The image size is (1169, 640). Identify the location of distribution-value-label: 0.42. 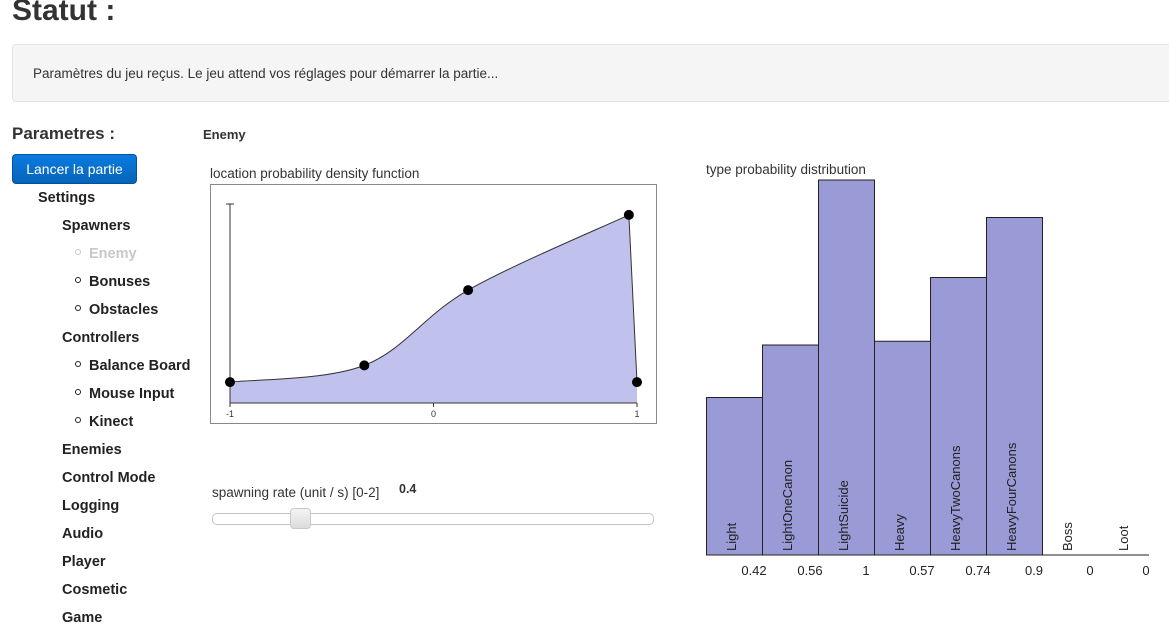
(753, 570).